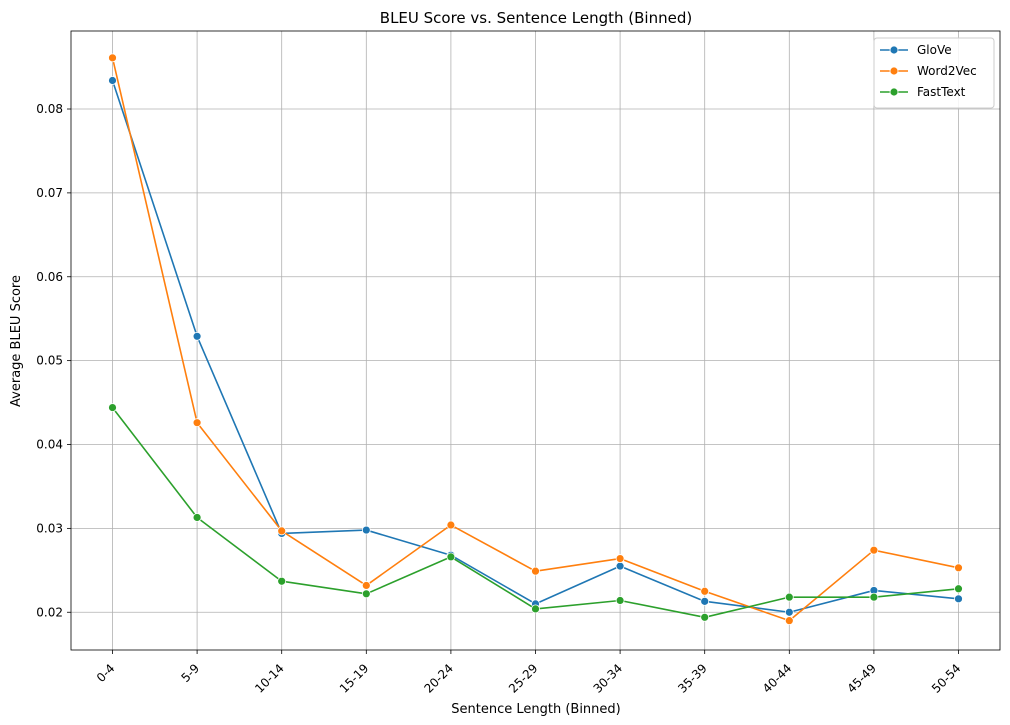 This screenshot has width=1010, height=725. Describe the element at coordinates (49, 528) in the screenshot. I see `y-tick-label: 0.03` at that location.